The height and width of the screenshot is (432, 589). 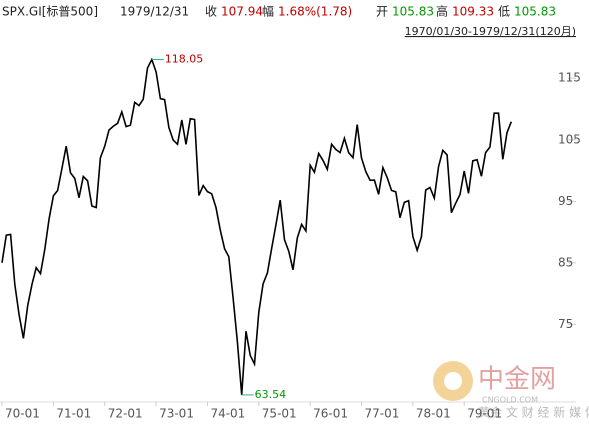 I want to click on max-label: 118.05, so click(x=184, y=58).